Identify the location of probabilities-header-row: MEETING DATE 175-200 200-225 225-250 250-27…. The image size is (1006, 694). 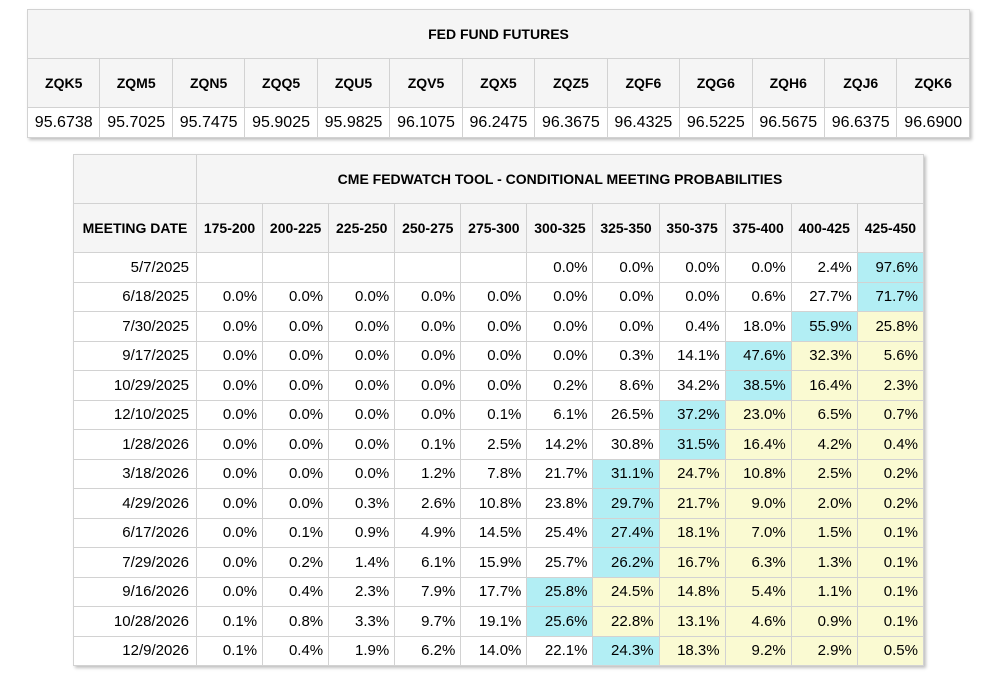
(499, 228).